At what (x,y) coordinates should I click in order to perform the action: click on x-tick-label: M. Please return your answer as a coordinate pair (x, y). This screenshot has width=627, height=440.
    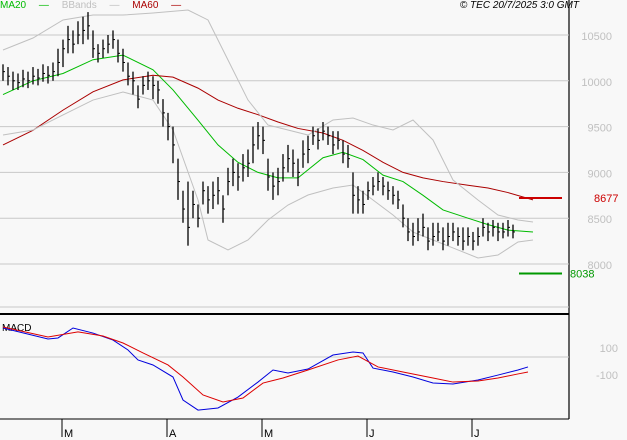
    Looking at the image, I should click on (268, 434).